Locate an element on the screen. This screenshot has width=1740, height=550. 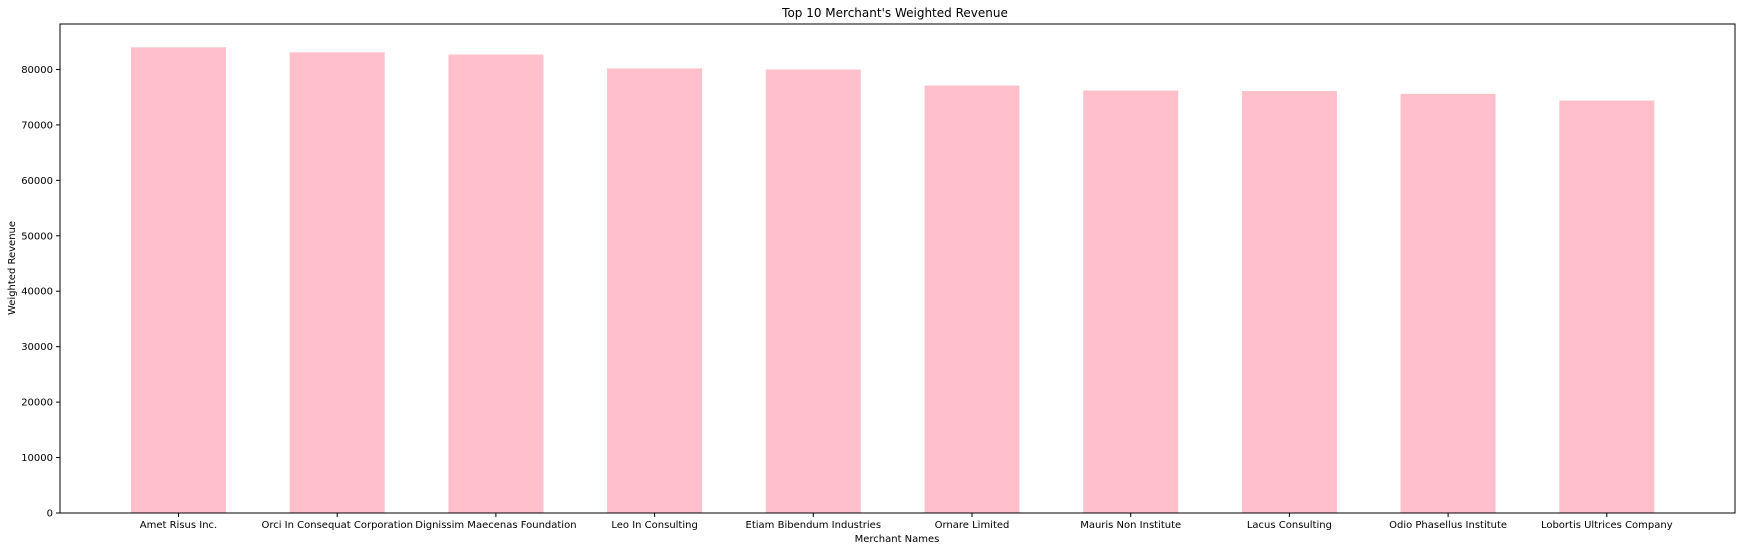
chart-title: Top 10 Merchant's Weighted Revenue is located at coordinates (894, 13).